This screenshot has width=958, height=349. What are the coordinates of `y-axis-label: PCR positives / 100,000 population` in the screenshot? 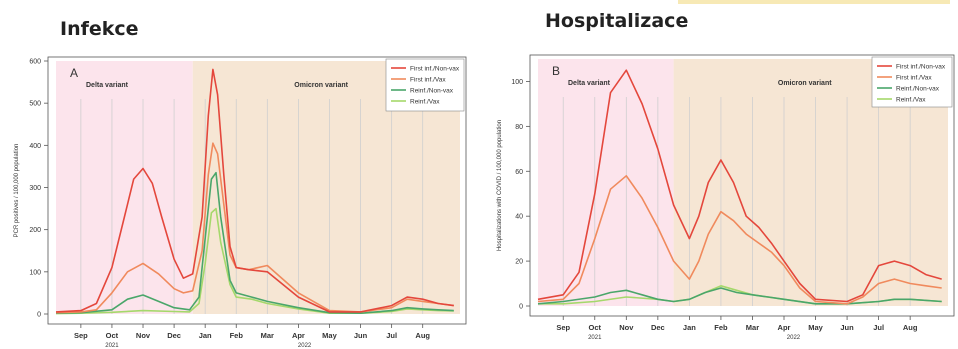 It's located at (17, 191).